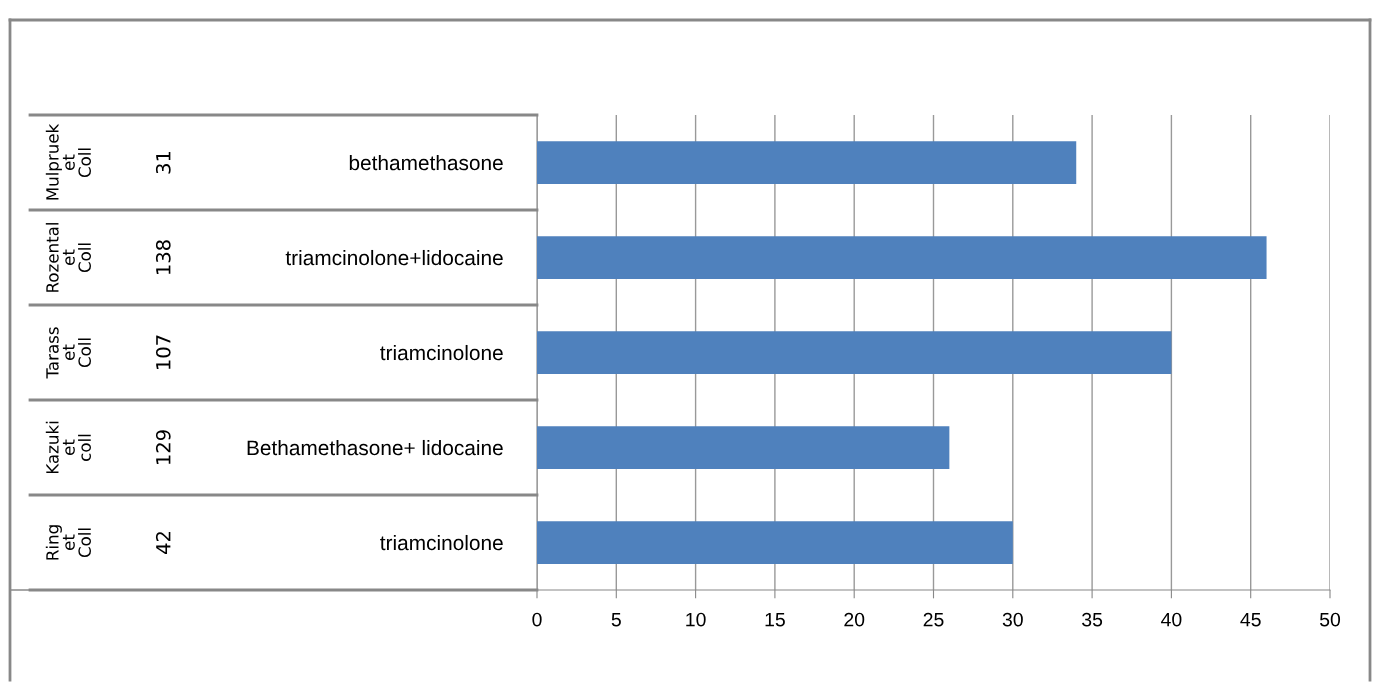  Describe the element at coordinates (68, 542) in the screenshot. I see `text: Ring et Coll` at that location.